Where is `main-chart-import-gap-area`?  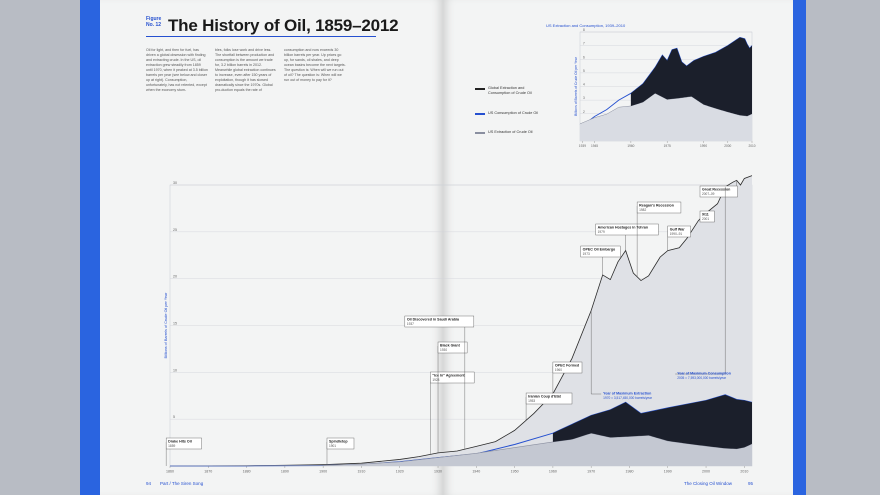
main-chart-import-gap-area is located at coordinates (652, 421).